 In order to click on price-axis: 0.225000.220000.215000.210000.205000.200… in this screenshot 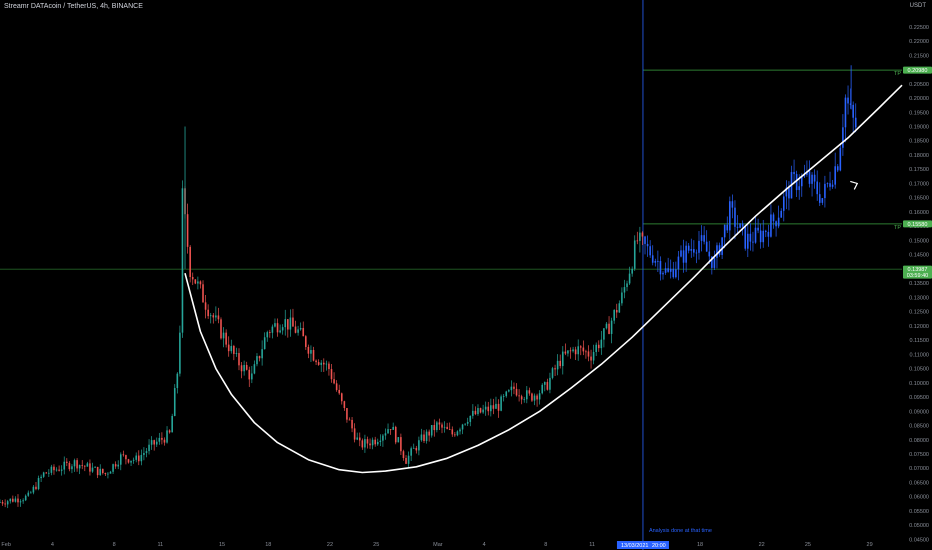, I will do `click(919, 284)`.